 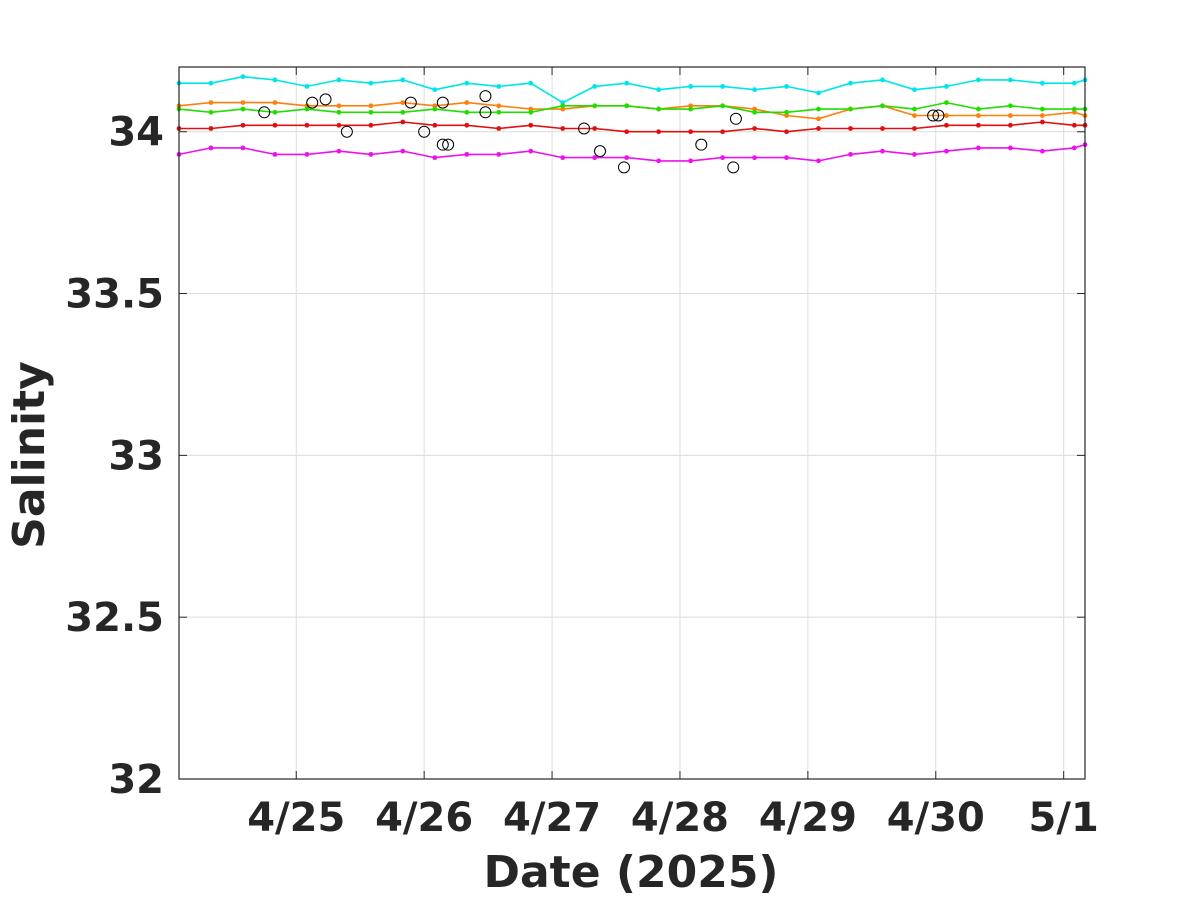 I want to click on x-tick-label: 4/28, so click(x=680, y=818).